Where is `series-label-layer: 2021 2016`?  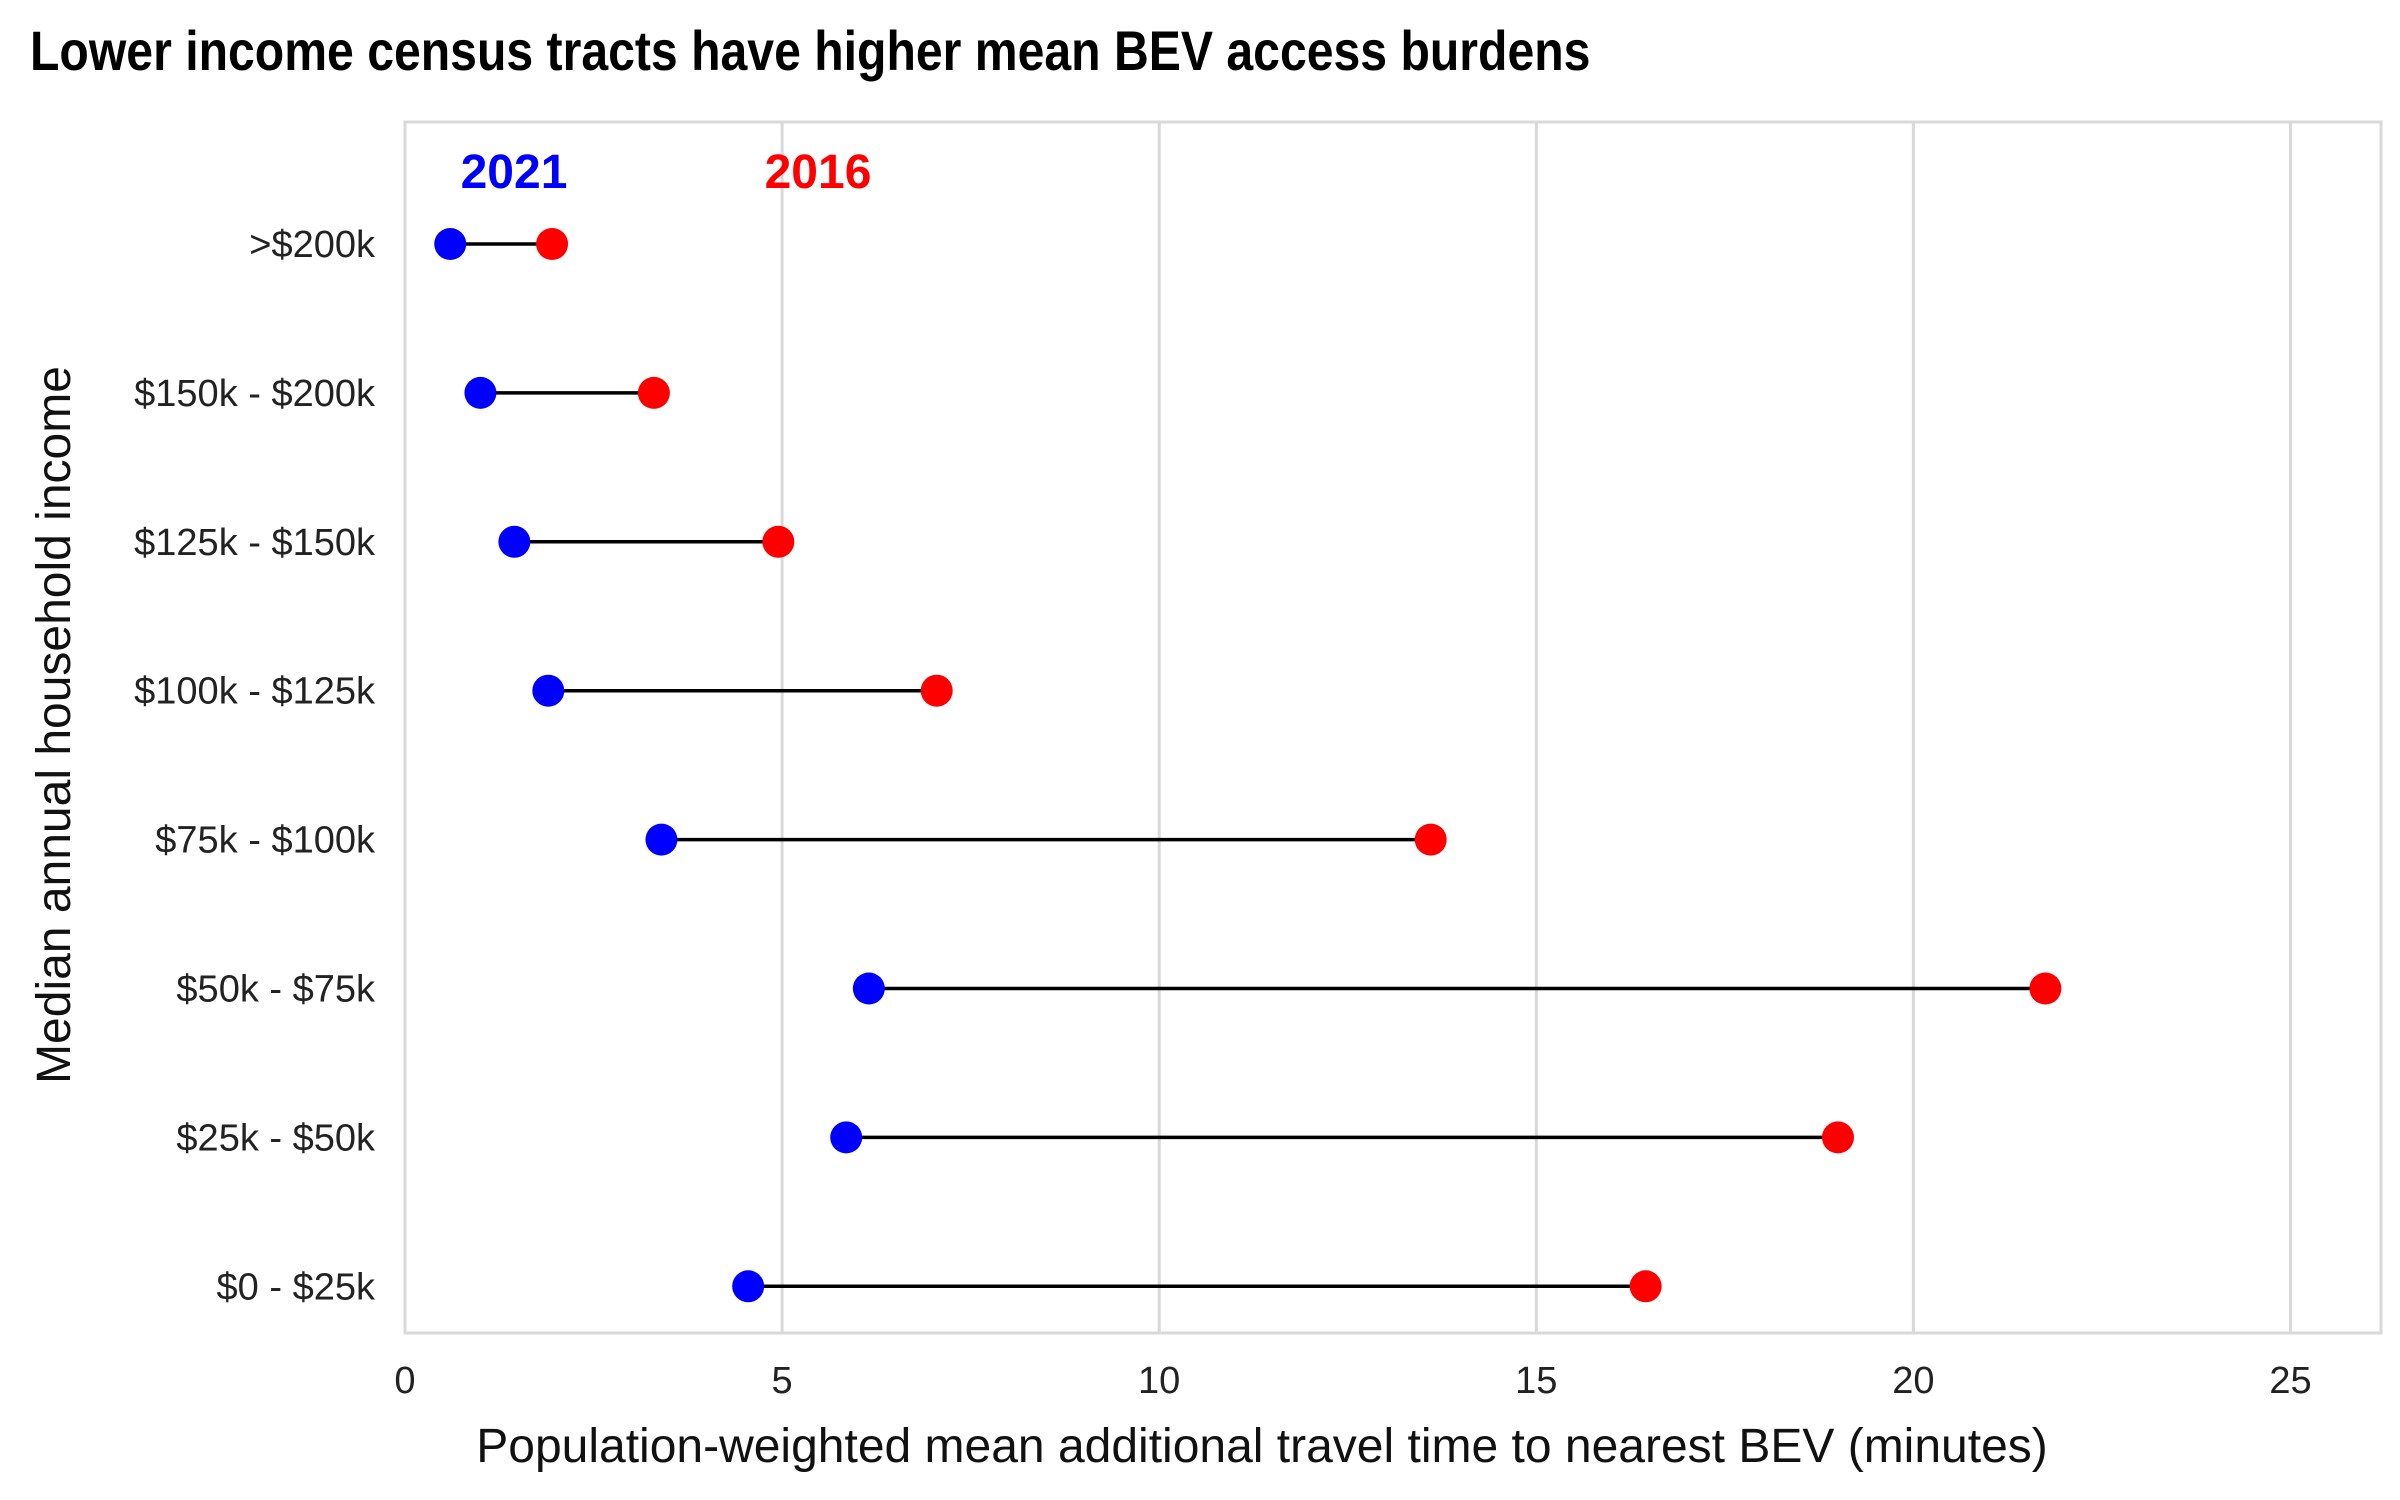
series-label-layer: 2021 2016 is located at coordinates (666, 172).